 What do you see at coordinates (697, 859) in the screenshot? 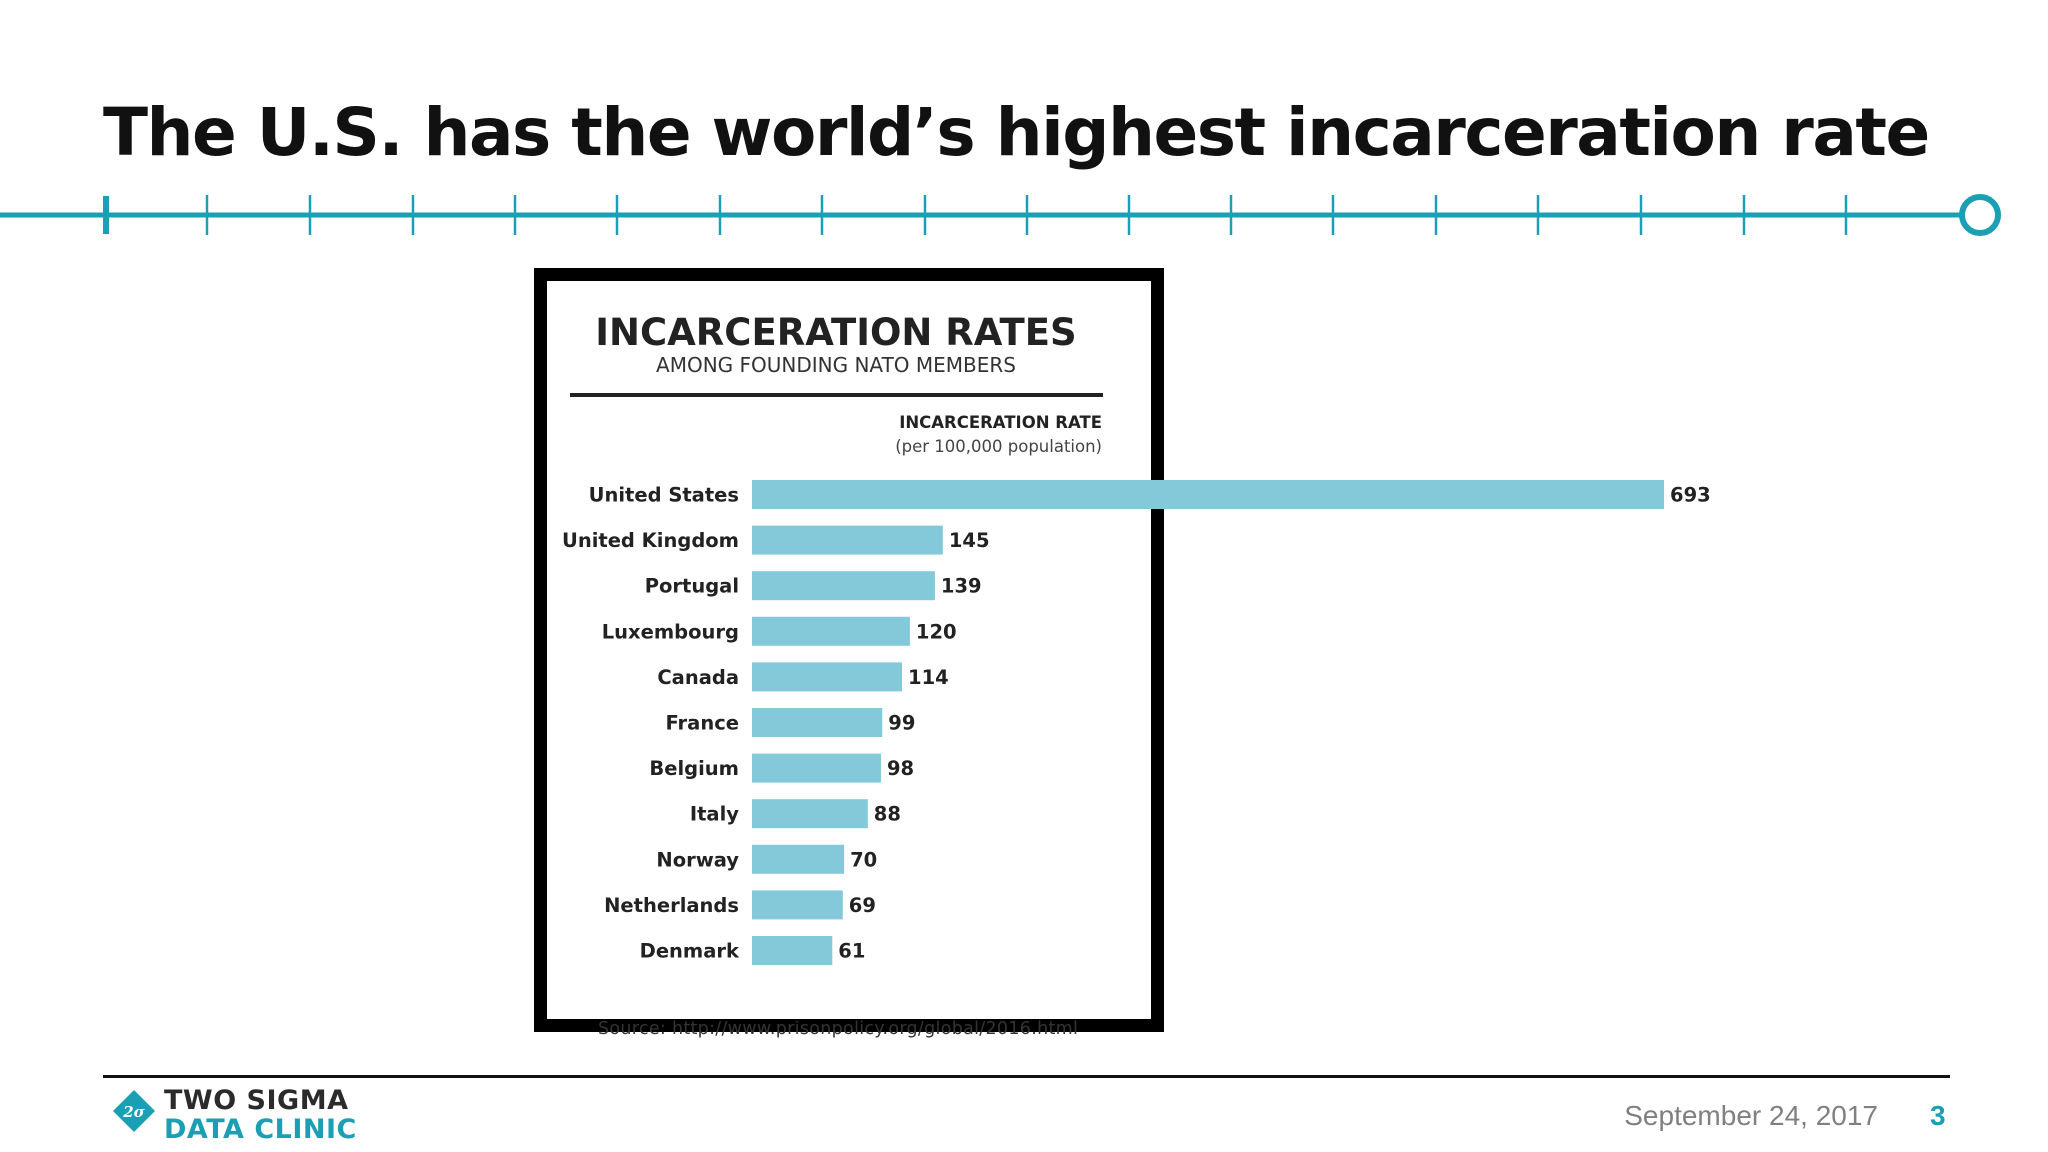
I see `category-label: Norway` at bounding box center [697, 859].